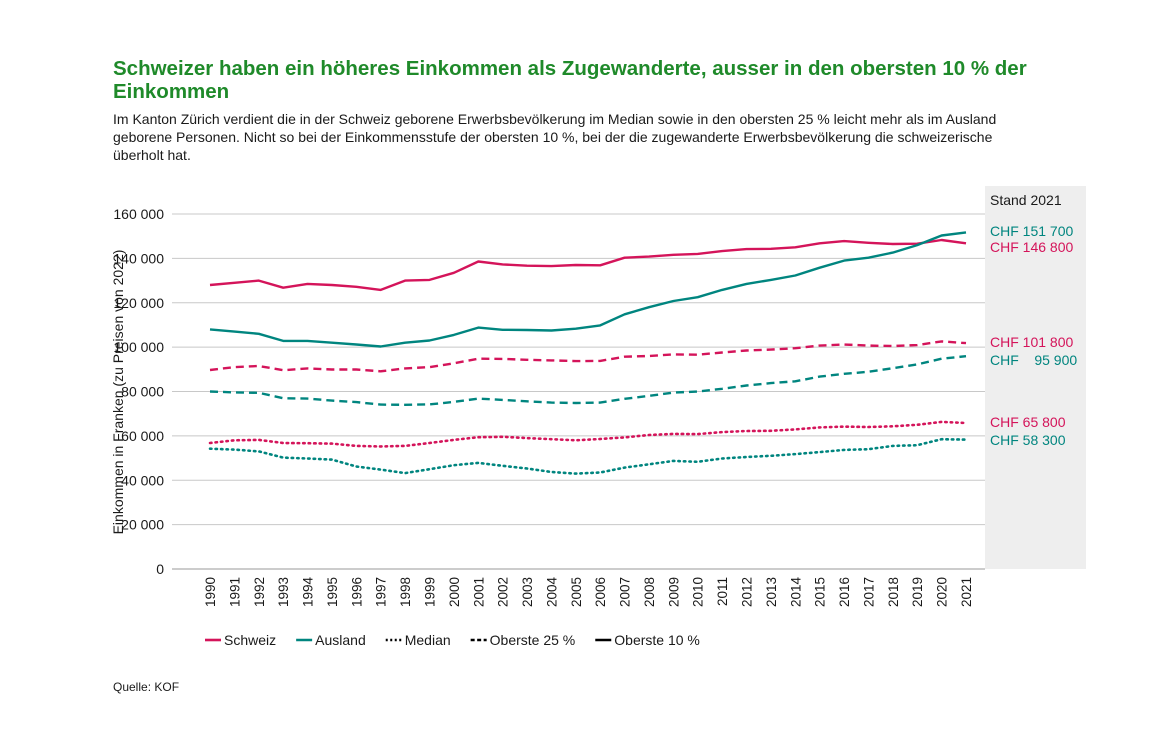 This screenshot has width=1152, height=741. What do you see at coordinates (649, 592) in the screenshot?
I see `x-tick-label: 2008` at bounding box center [649, 592].